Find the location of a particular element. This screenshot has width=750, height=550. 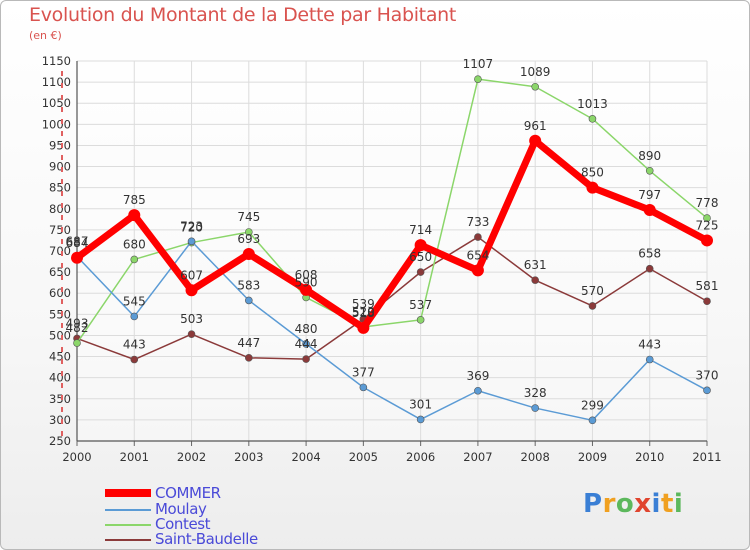

data-label-saint-baudelle: 570 is located at coordinates (592, 291).